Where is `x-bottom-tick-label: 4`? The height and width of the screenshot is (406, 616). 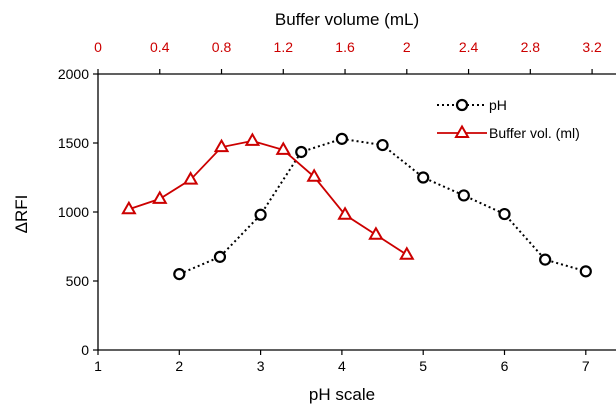
x-bottom-tick-label: 4 is located at coordinates (342, 366).